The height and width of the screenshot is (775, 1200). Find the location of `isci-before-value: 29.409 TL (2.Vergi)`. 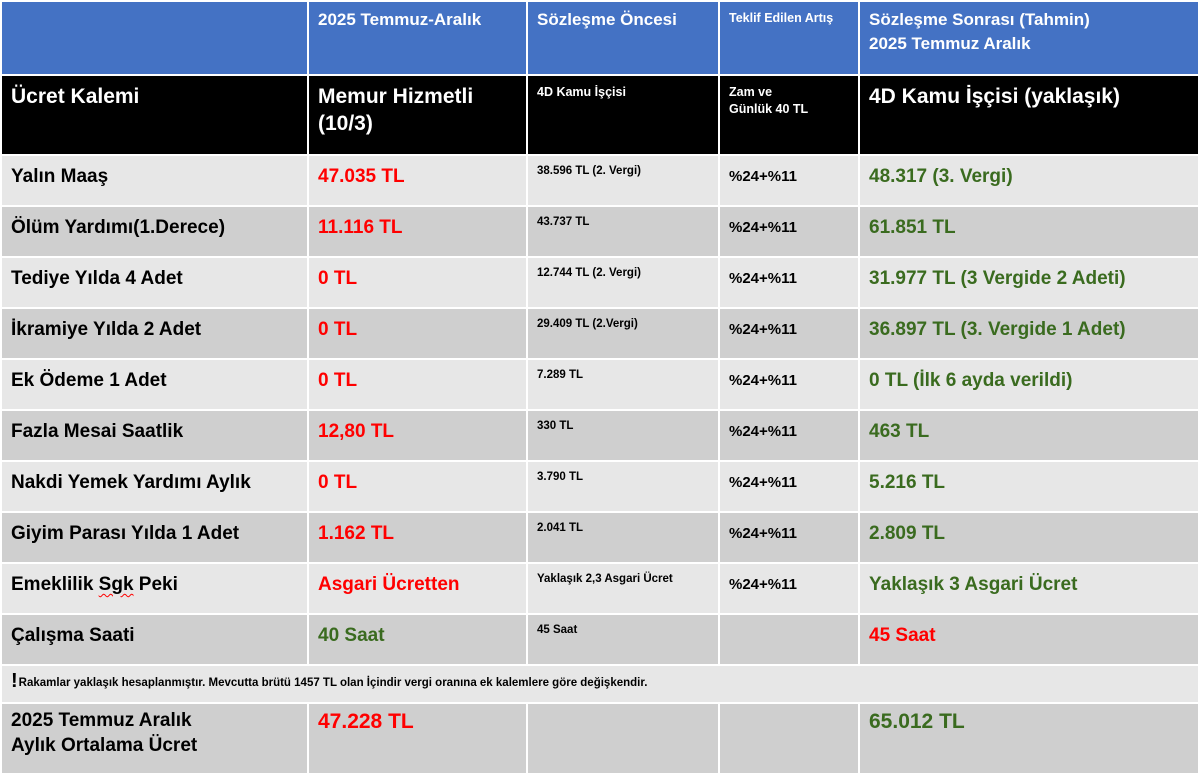

isci-before-value: 29.409 TL (2.Vergi) is located at coordinates (623, 333).